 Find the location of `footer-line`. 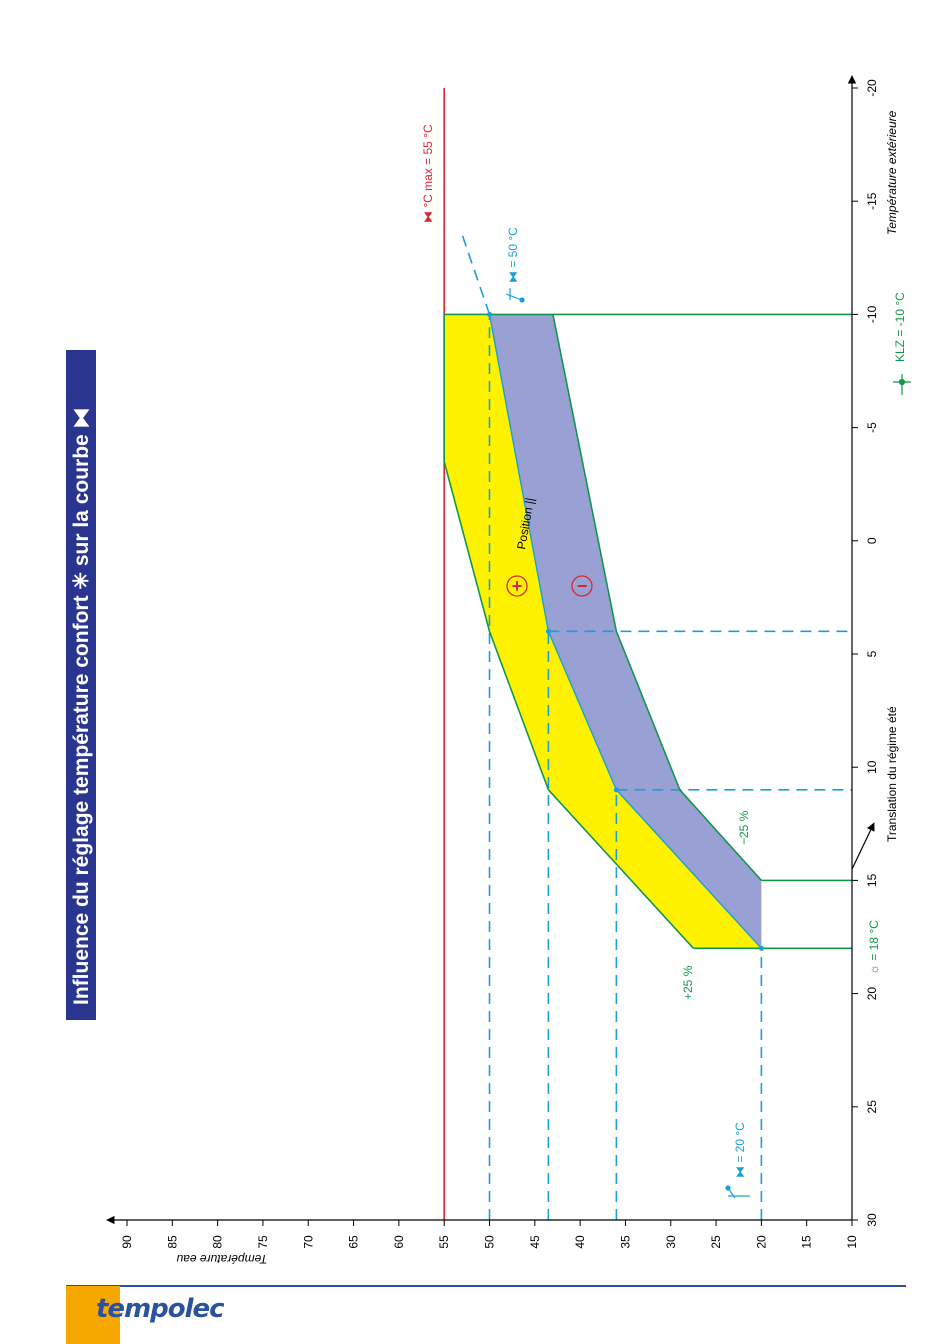

footer-line is located at coordinates (486, 1286).